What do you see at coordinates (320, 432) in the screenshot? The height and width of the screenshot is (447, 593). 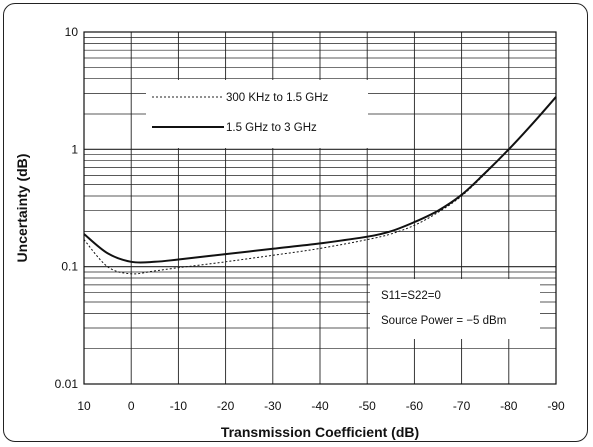 I see `x-axis-title: Transmission Coefficient (dB)` at bounding box center [320, 432].